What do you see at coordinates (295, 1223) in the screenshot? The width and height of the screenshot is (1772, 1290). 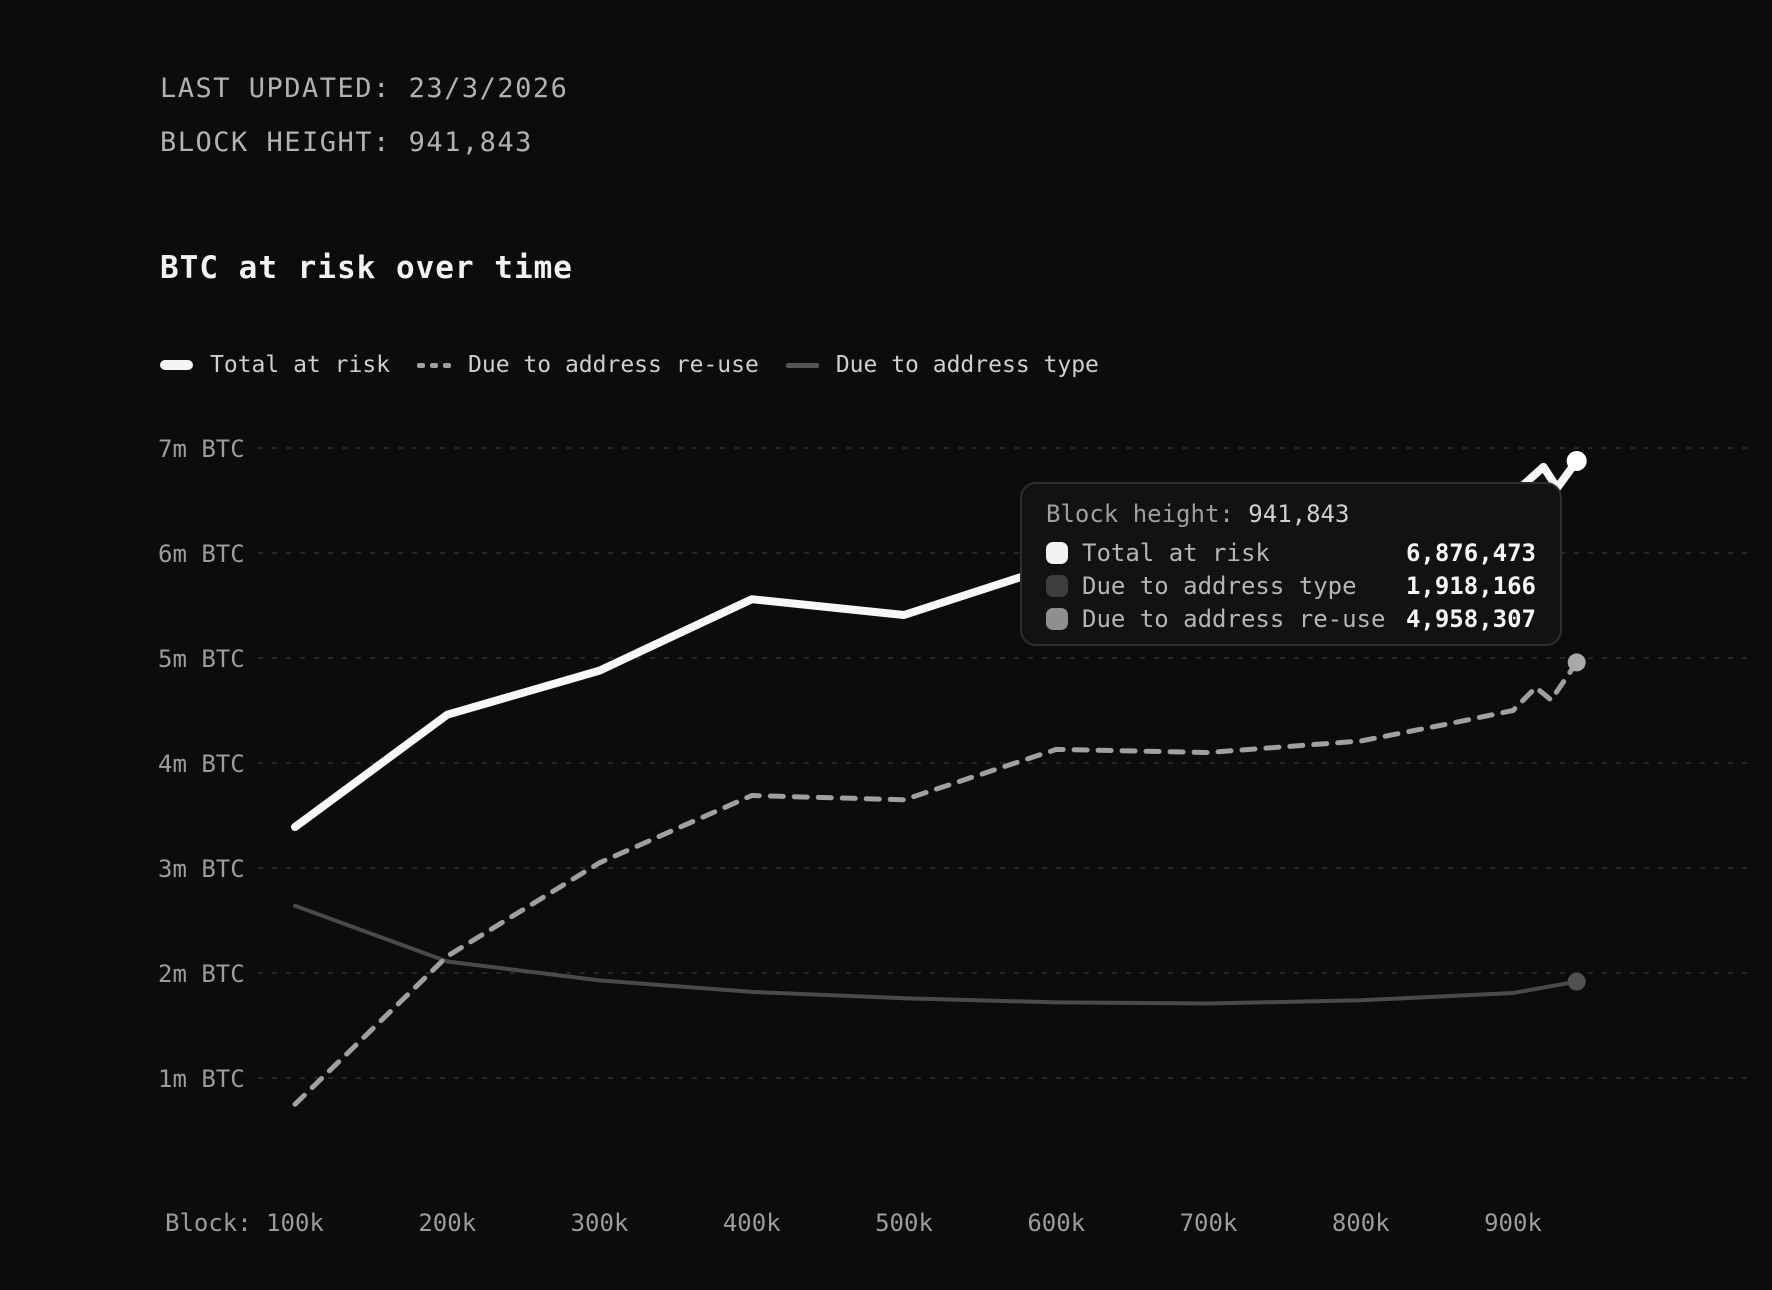 I see `x-tick-label: 100k` at bounding box center [295, 1223].